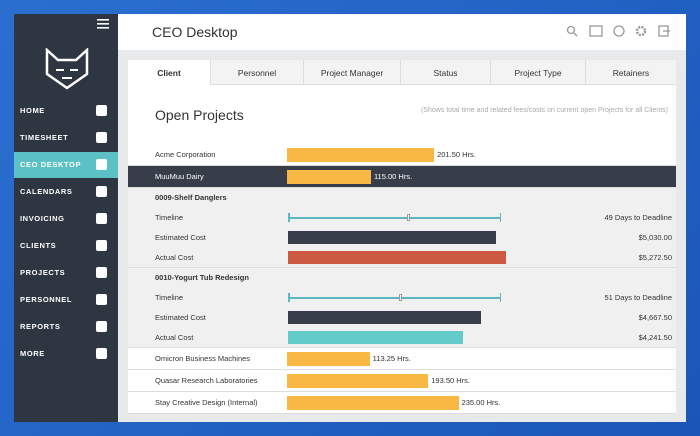 This screenshot has height=436, width=700. What do you see at coordinates (103, 24) in the screenshot?
I see `menu-icon` at bounding box center [103, 24].